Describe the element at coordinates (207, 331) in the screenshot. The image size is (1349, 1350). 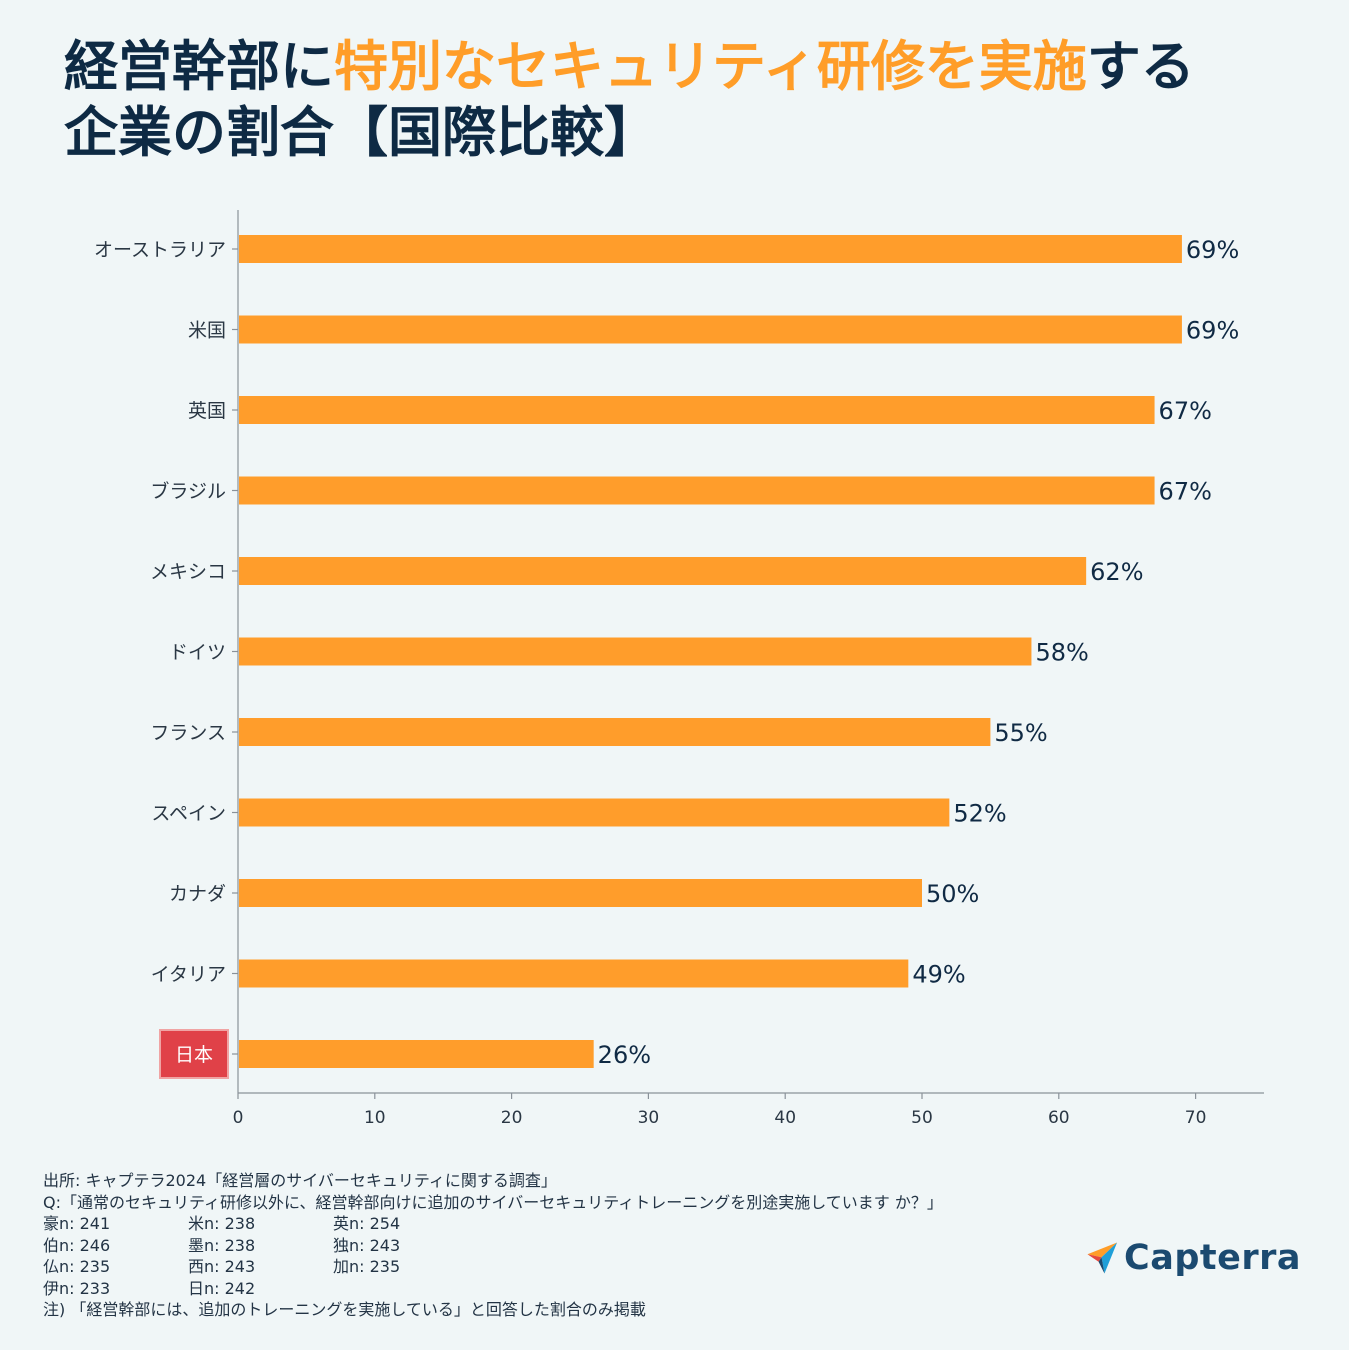
I see `category-label: 米国` at that location.